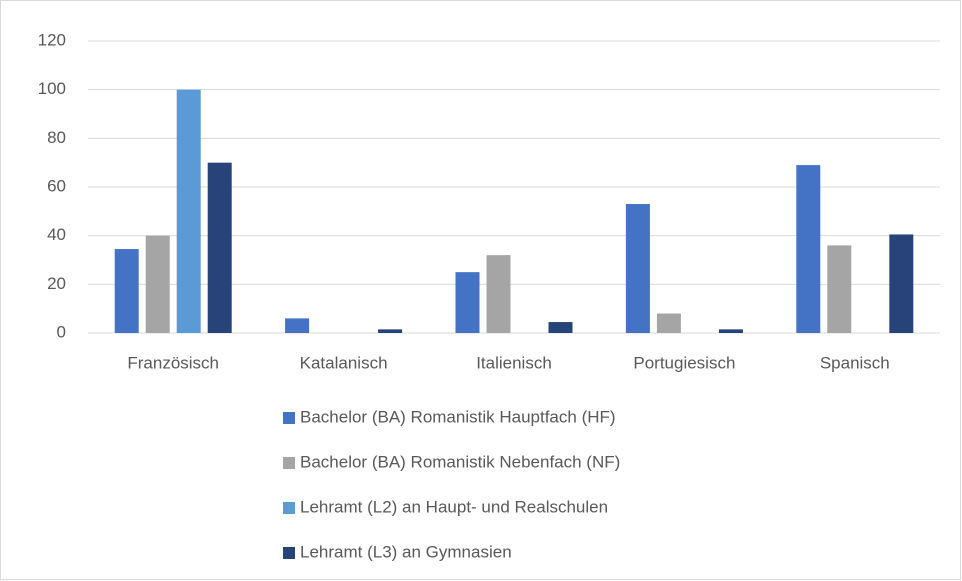 The image size is (962, 581). What do you see at coordinates (454, 506) in the screenshot?
I see `legend-label: Lehramt (L2) an Haupt- und Realschulen` at bounding box center [454, 506].